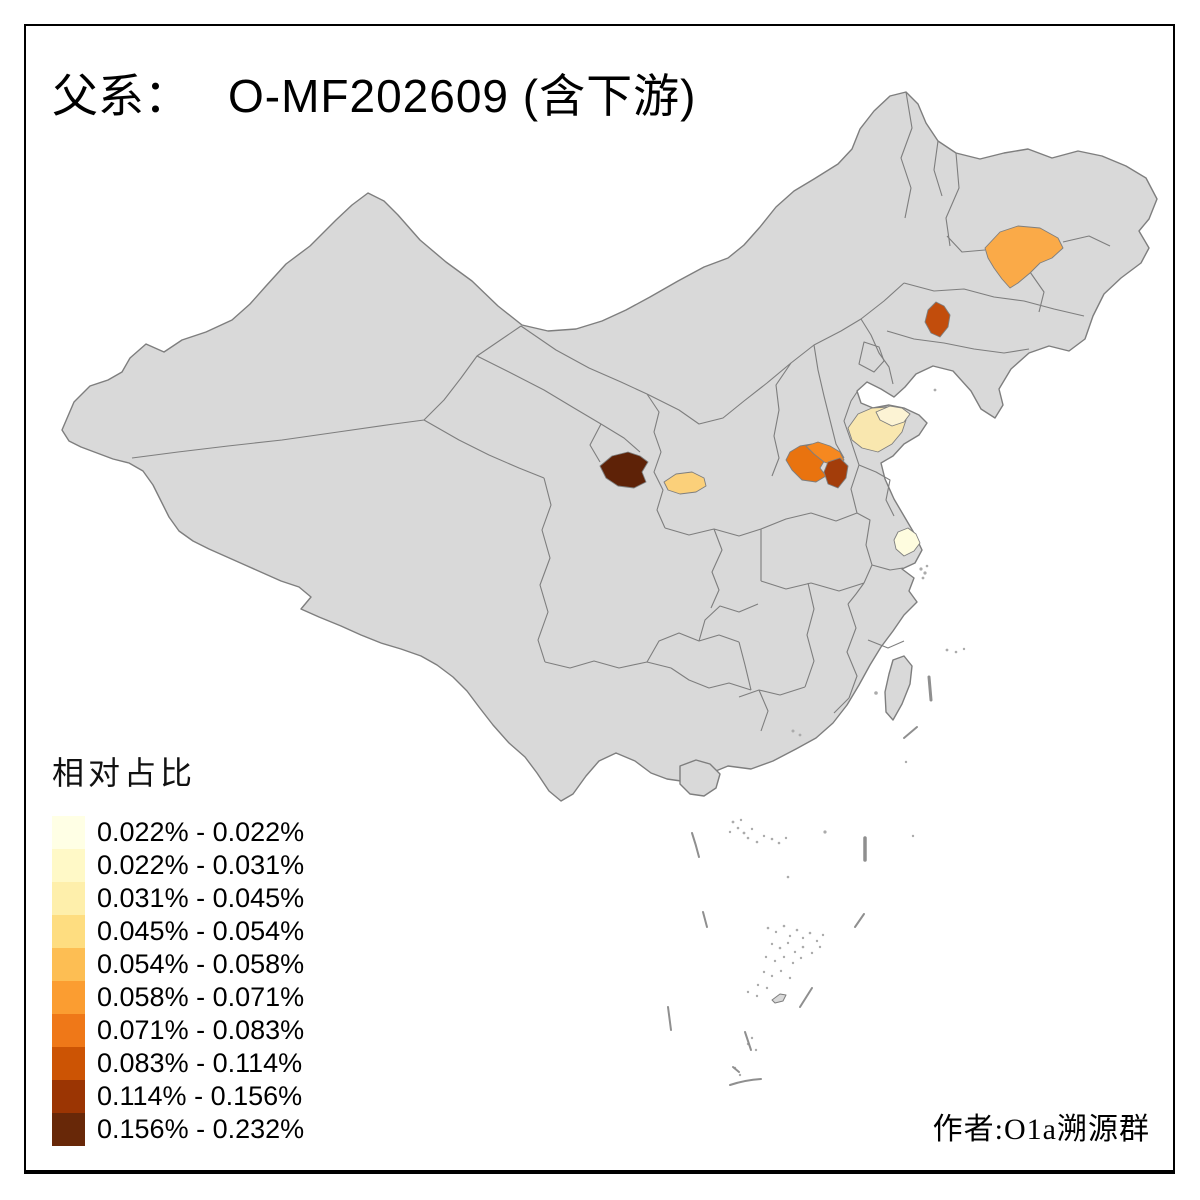  What do you see at coordinates (201, 898) in the screenshot?
I see `legend-label: 0.031% - 0.045%` at bounding box center [201, 898].